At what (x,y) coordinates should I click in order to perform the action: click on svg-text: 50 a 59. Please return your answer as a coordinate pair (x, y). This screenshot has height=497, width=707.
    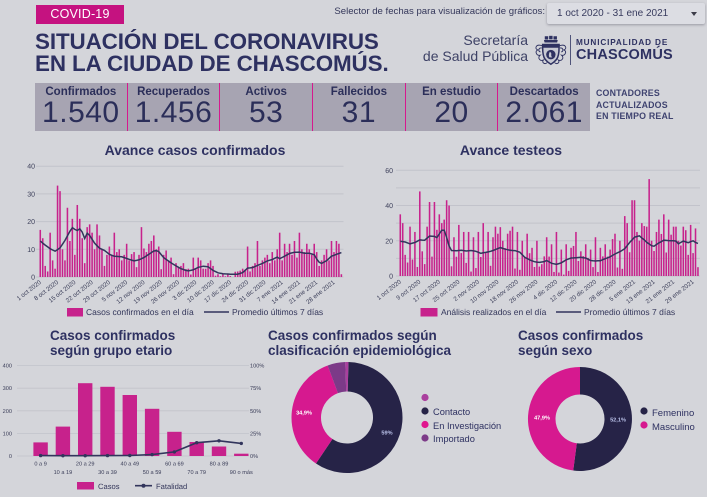
    Looking at the image, I should click on (152, 473).